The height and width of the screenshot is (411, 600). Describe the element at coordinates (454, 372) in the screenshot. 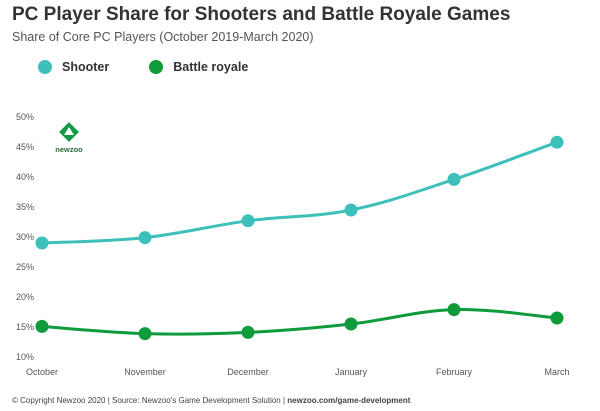

I see `x-tick-label: February` at that location.